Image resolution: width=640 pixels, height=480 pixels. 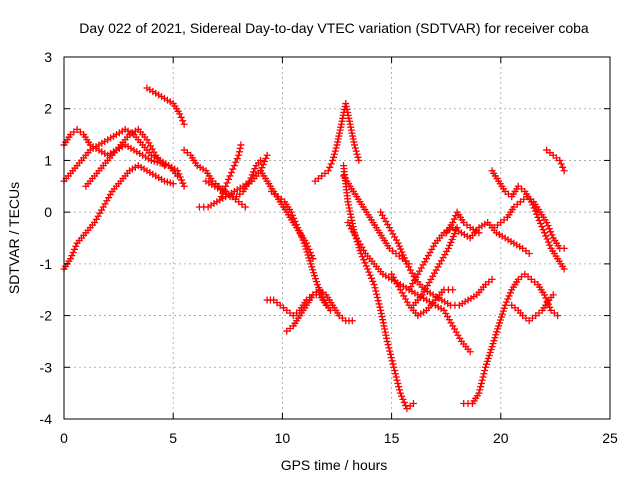 I want to click on x-tick-label: 25, so click(x=610, y=438).